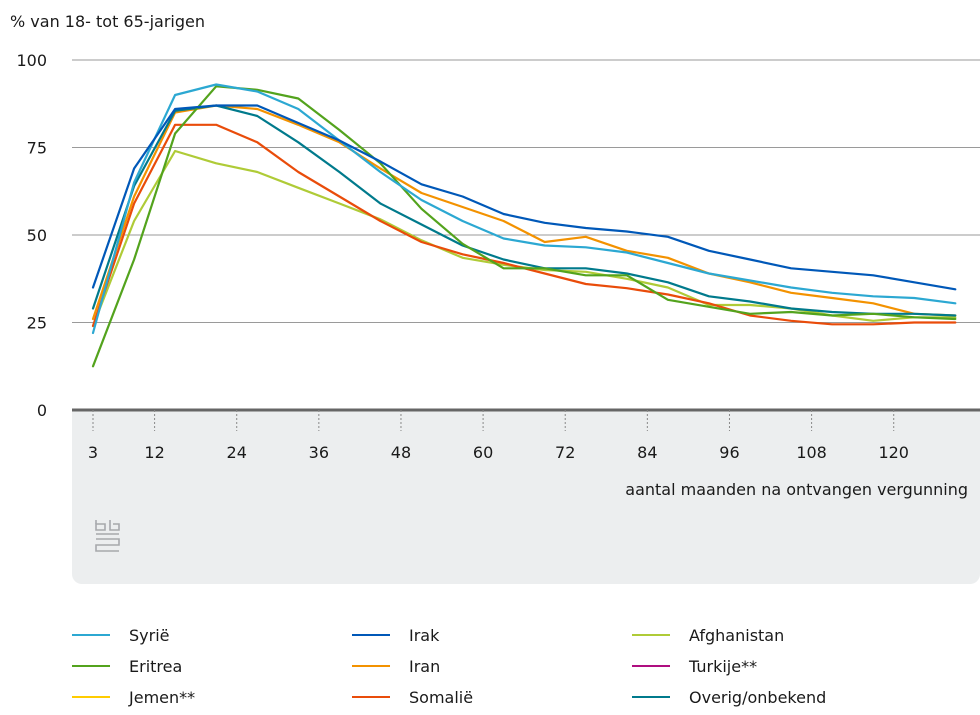 The image size is (980, 715). Describe the element at coordinates (647, 452) in the screenshot. I see `x-tick-label: 84` at that location.